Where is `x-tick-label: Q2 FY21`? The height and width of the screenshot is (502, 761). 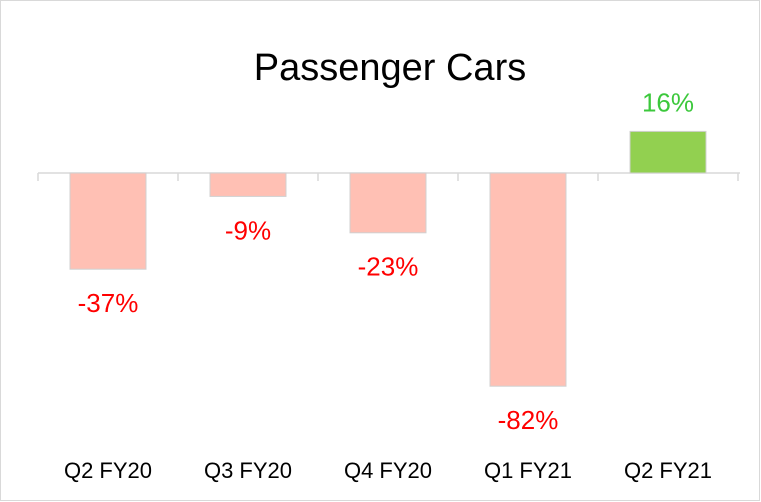 x-tick-label: Q2 FY21 is located at coordinates (668, 470).